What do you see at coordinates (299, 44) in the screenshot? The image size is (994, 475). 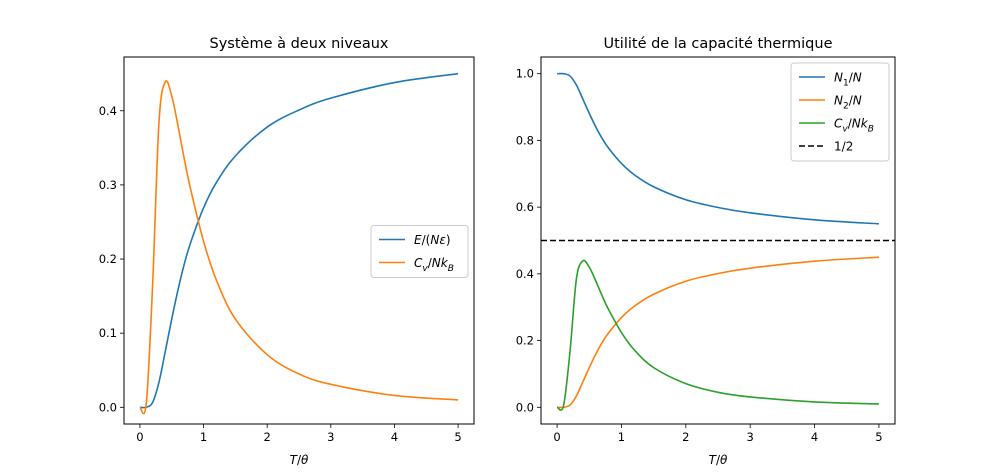 I see `chart-title: Système à deux niveaux` at bounding box center [299, 44].